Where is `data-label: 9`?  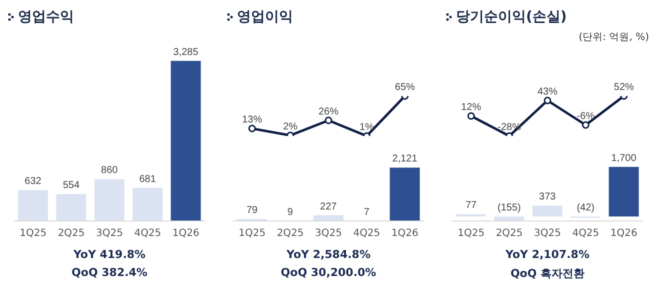
data-label: 9 is located at coordinates (290, 212).